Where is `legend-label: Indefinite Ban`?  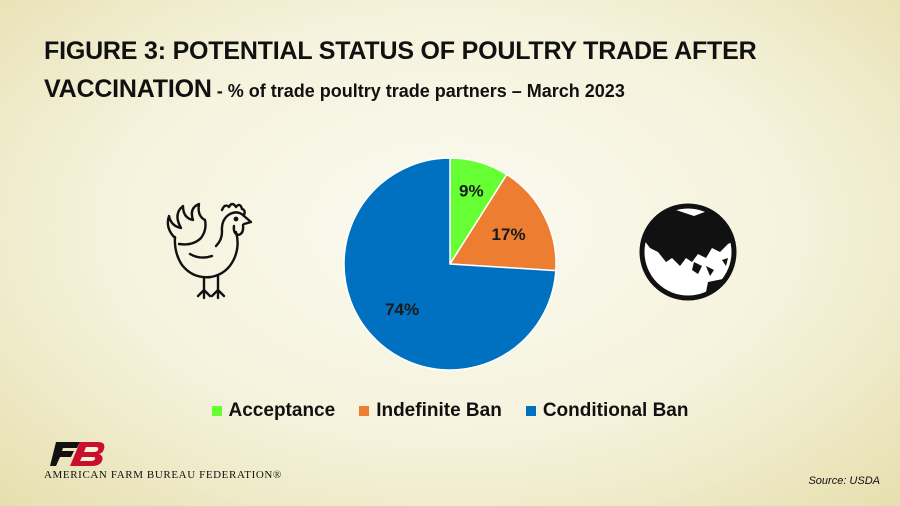 legend-label: Indefinite Ban is located at coordinates (439, 410).